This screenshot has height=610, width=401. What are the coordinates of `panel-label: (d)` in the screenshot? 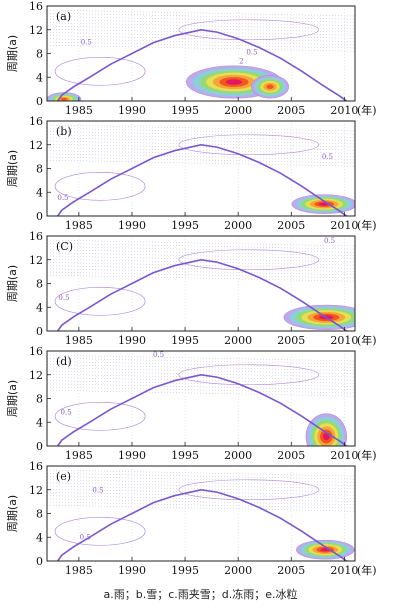 It's located at (64, 361).